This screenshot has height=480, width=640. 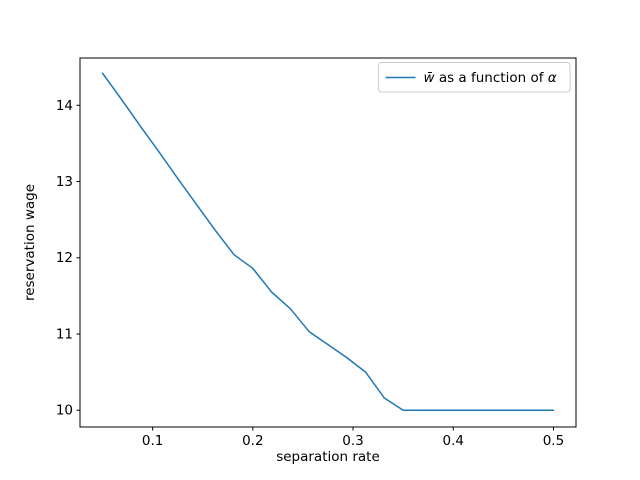 What do you see at coordinates (64, 106) in the screenshot?
I see `y-tick-label: 14` at bounding box center [64, 106].